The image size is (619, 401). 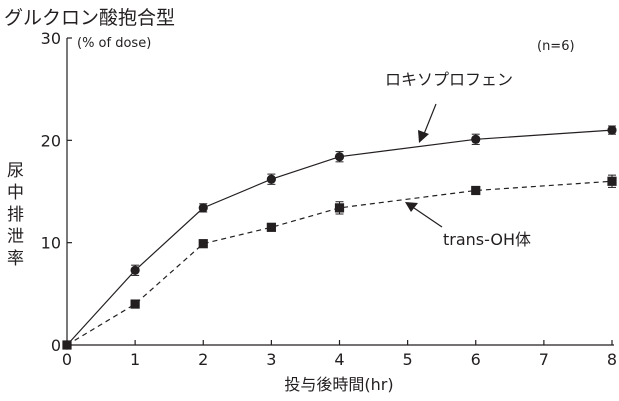 What do you see at coordinates (544, 359) in the screenshot?
I see `x-tick-label: 7` at bounding box center [544, 359].